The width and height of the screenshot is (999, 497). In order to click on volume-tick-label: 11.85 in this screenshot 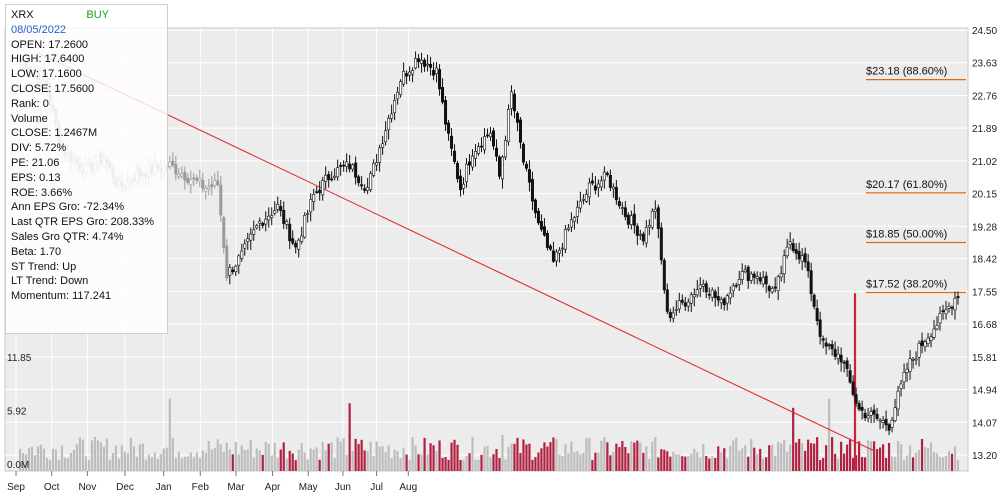, I will do `click(19, 358)`.